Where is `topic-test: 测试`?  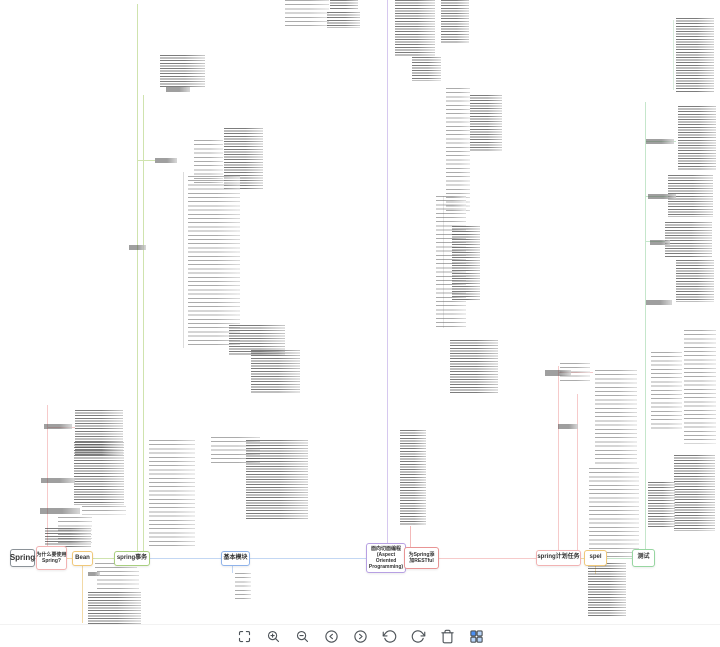 topic-test: 测试 is located at coordinates (643, 558).